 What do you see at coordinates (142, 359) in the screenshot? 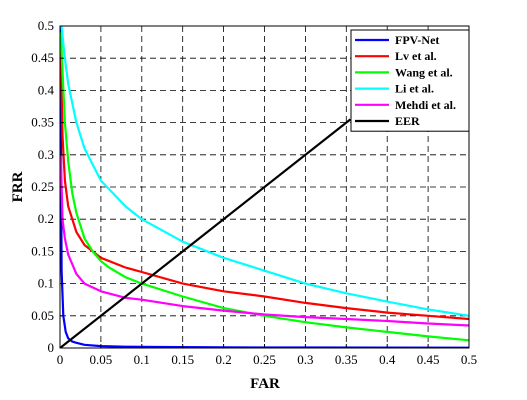
I see `x-tick-label: 0.1` at bounding box center [142, 359].